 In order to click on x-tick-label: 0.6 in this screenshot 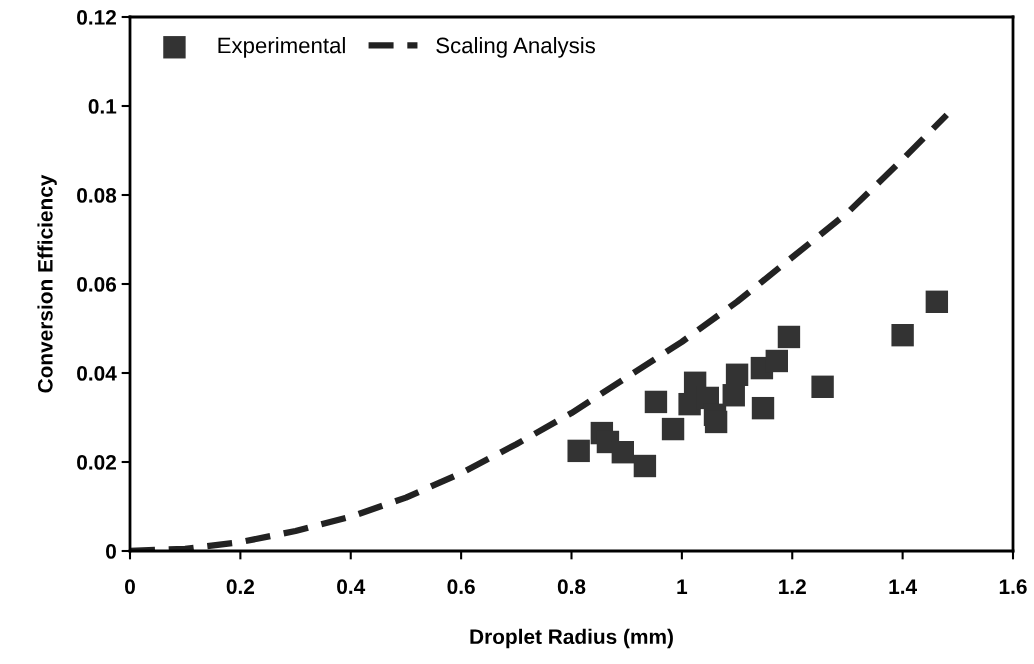, I will do `click(461, 587)`.